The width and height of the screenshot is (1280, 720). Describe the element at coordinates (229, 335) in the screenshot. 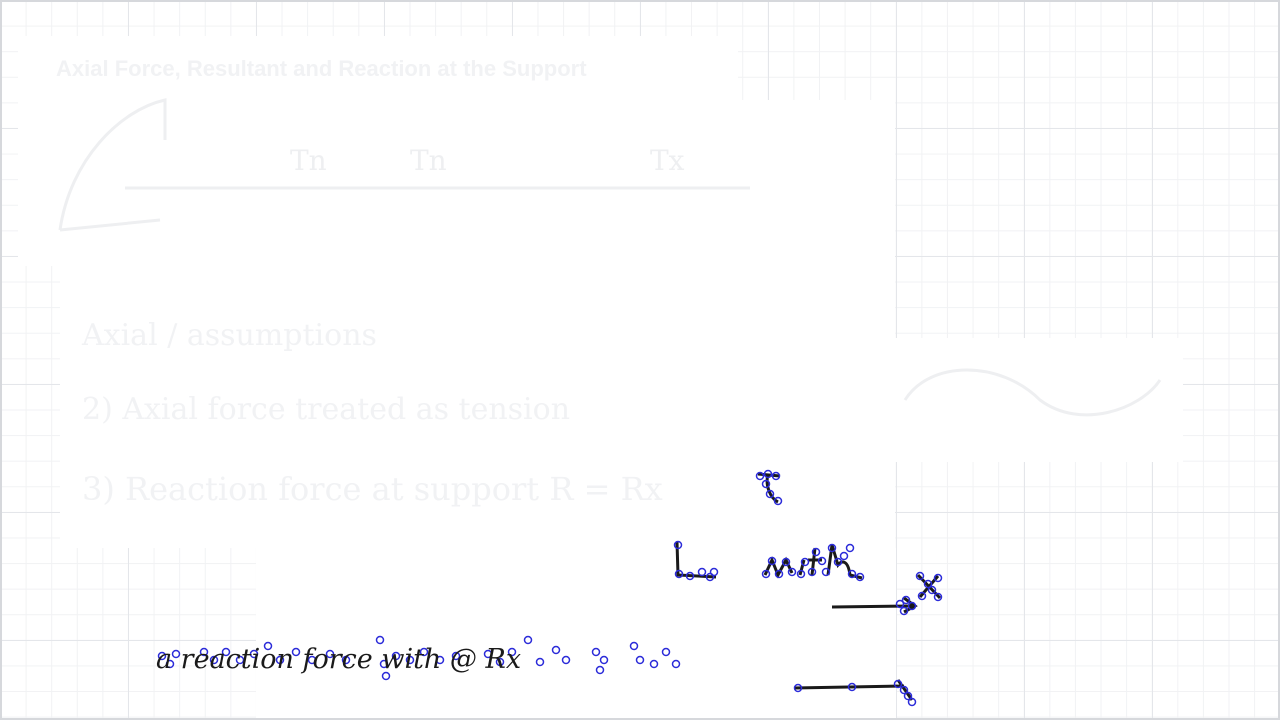

I see `faded-heading: Axial / assumptions` at that location.